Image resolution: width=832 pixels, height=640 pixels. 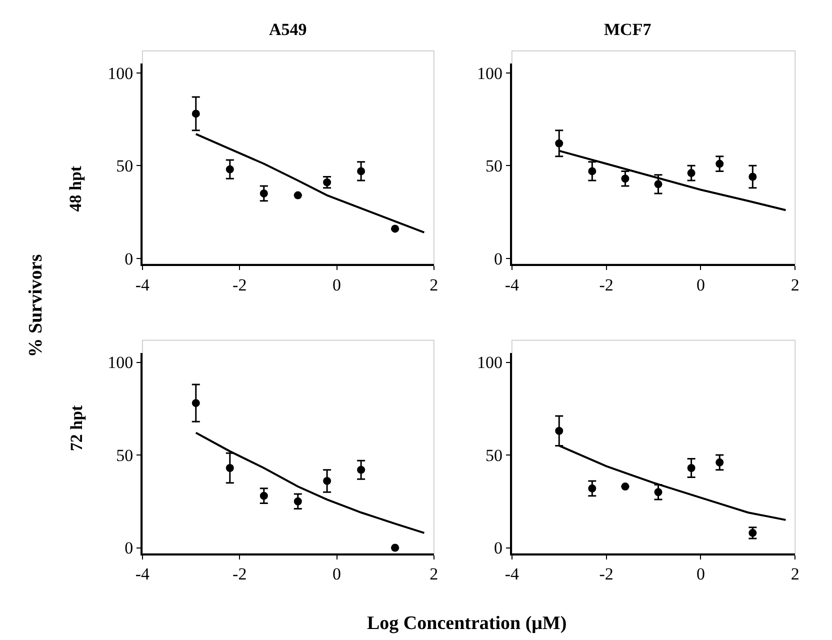 What do you see at coordinates (76, 428) in the screenshot?
I see `y-axis-title: 72 hpt` at bounding box center [76, 428].